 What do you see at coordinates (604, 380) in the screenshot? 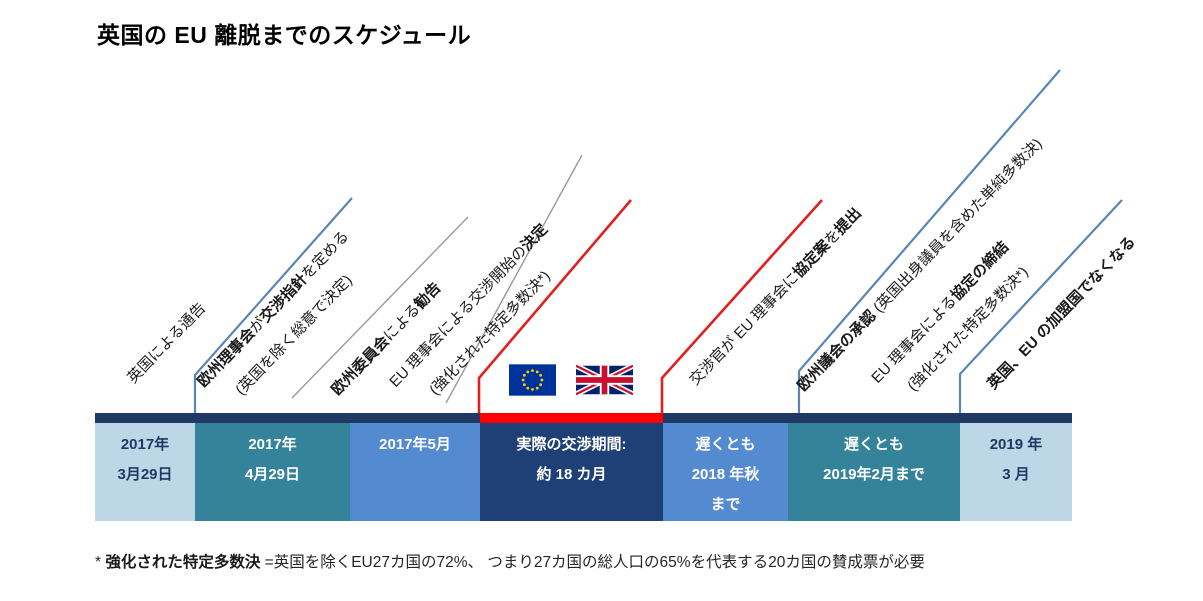
I see `uk-flag-icon` at bounding box center [604, 380].